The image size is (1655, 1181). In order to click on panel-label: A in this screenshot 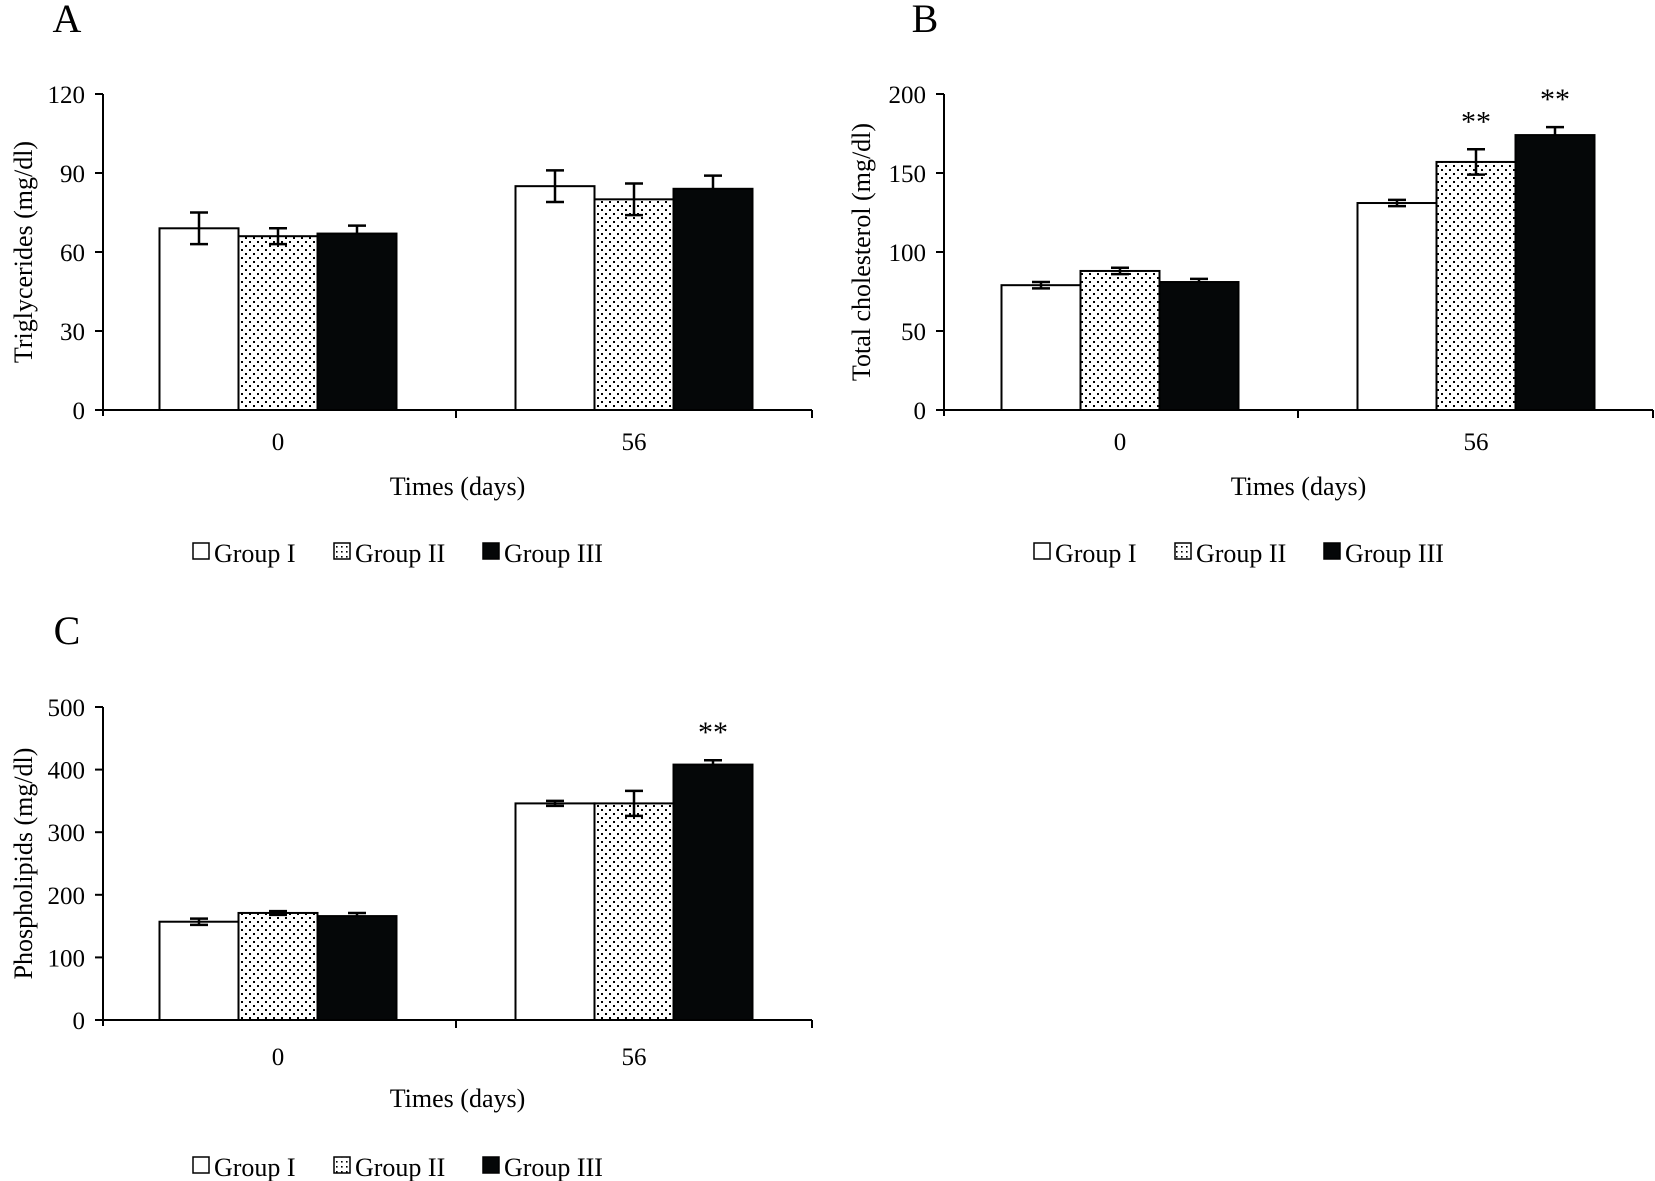, I will do `click(67, 20)`.